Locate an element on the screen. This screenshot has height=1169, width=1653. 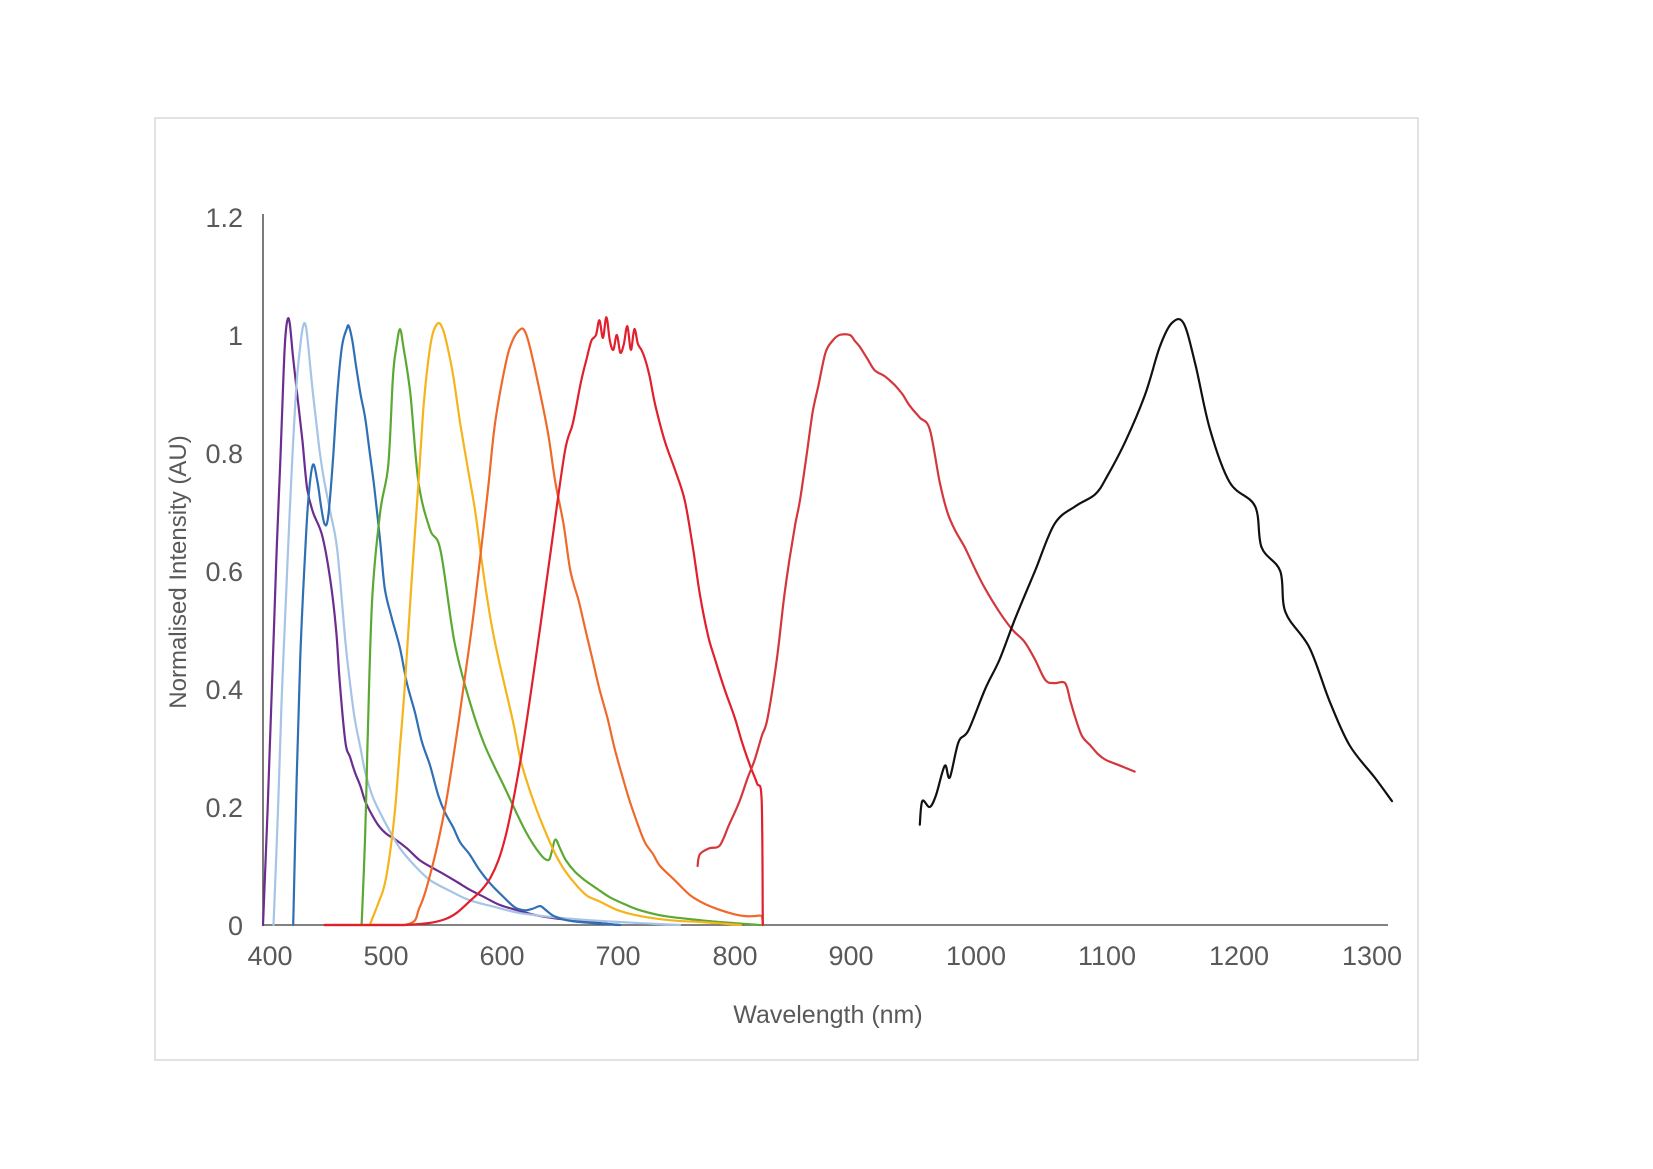
x-axis-title: Wavelength (nm) is located at coordinates (827, 1015).